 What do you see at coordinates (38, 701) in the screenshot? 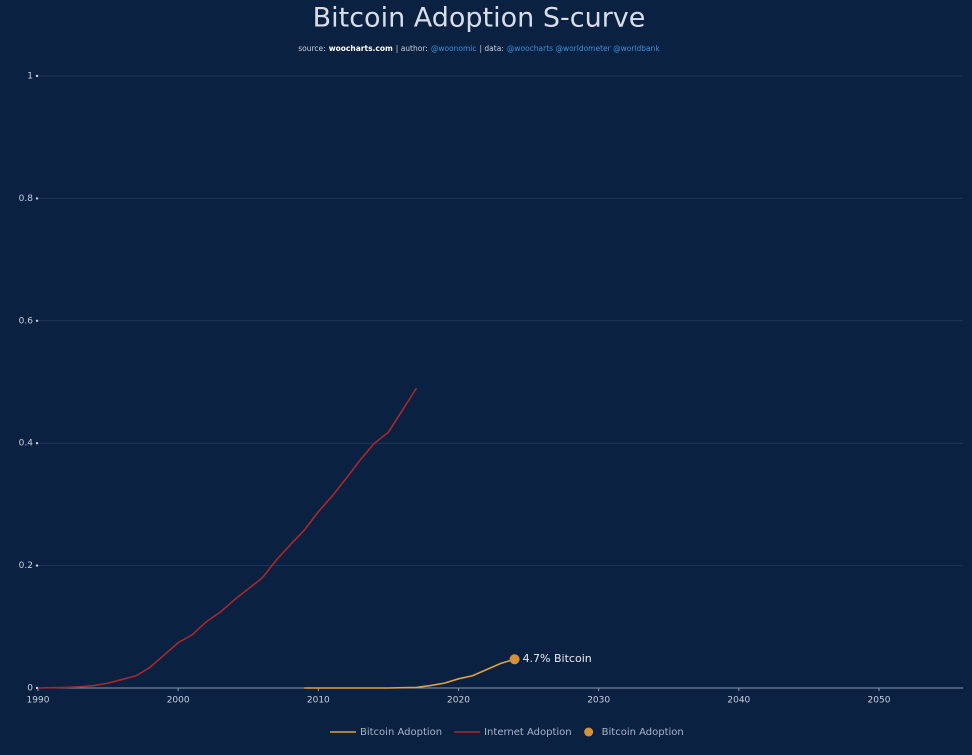
I see `x-tick-label: 1990` at bounding box center [38, 701].